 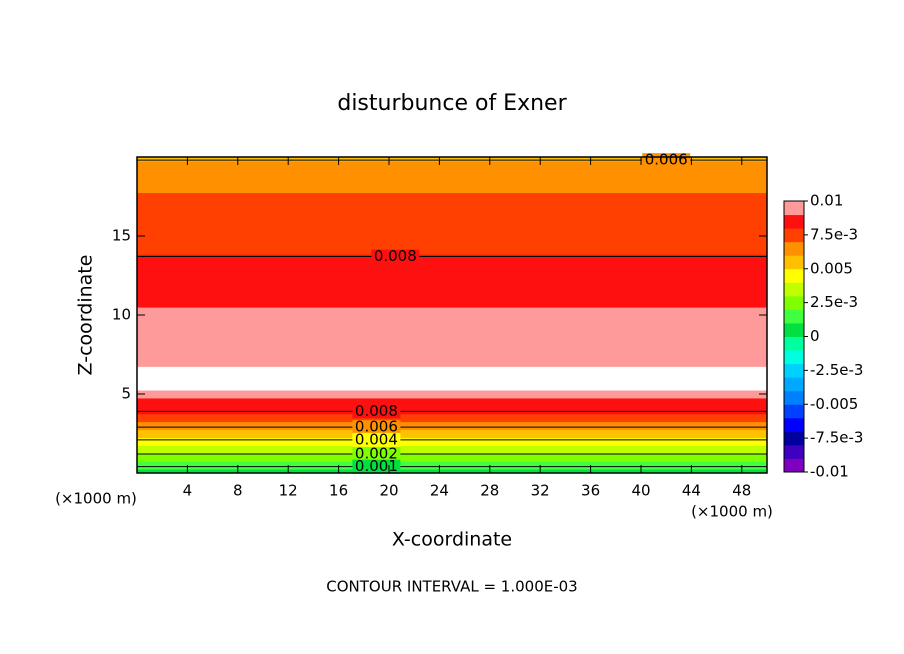 I want to click on colorbar-tick-label: -7.5e-3, so click(x=836, y=438).